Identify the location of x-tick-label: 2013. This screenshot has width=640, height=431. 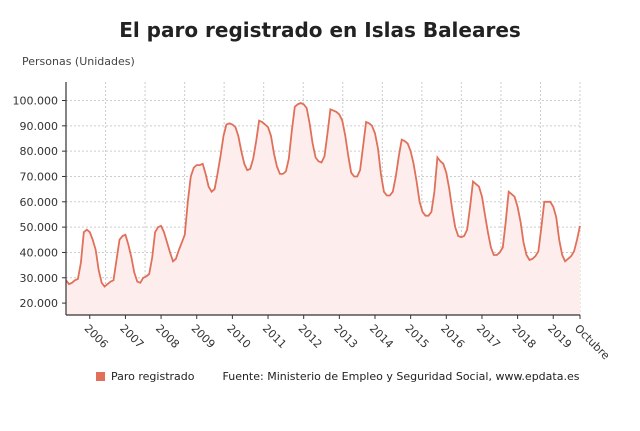
(345, 336).